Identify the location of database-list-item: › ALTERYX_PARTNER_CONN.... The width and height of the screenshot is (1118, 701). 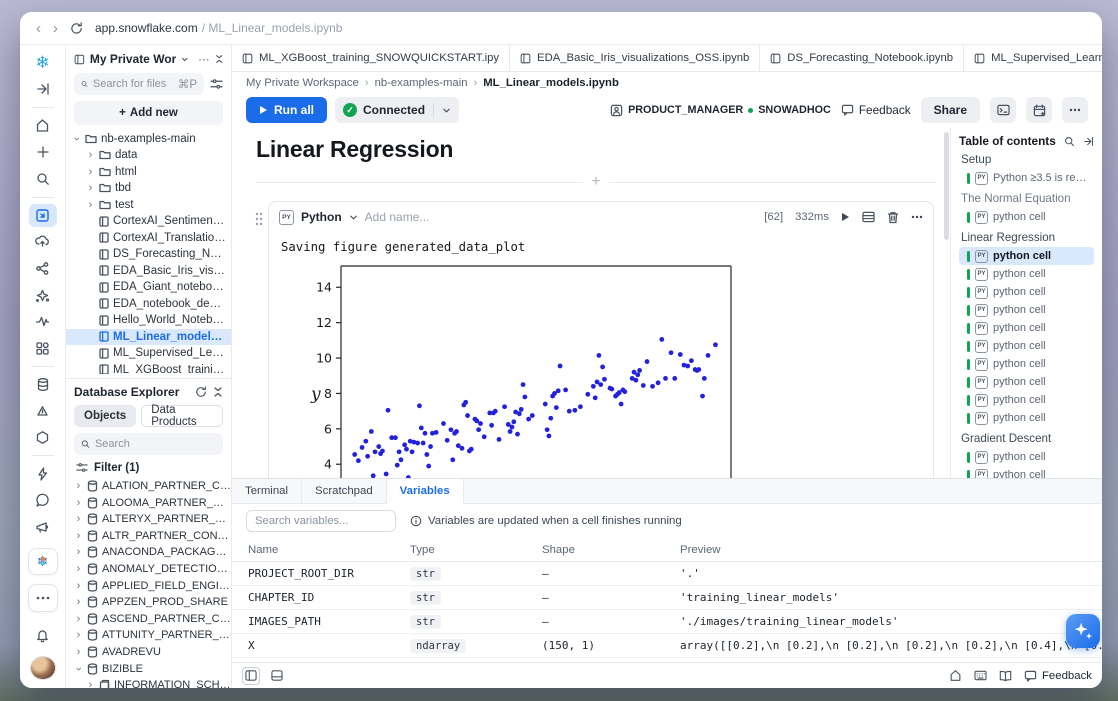
(148, 519).